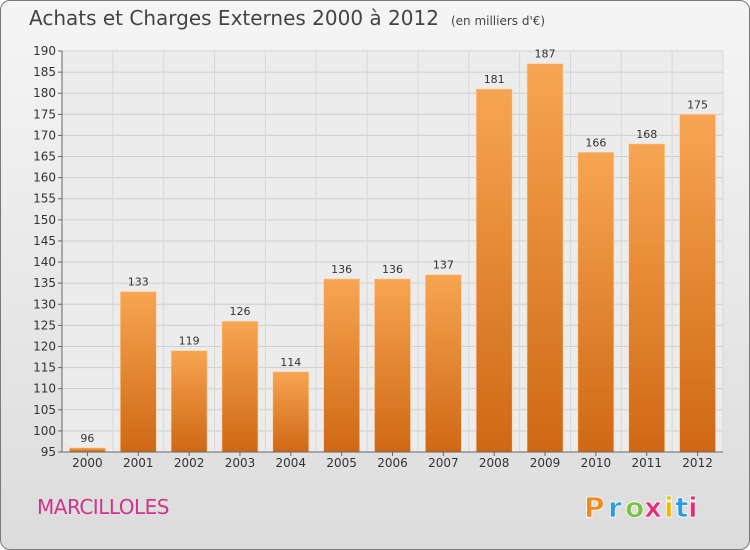 Image resolution: width=750 pixels, height=550 pixels. Describe the element at coordinates (290, 362) in the screenshot. I see `bar-value-label: 114` at that location.